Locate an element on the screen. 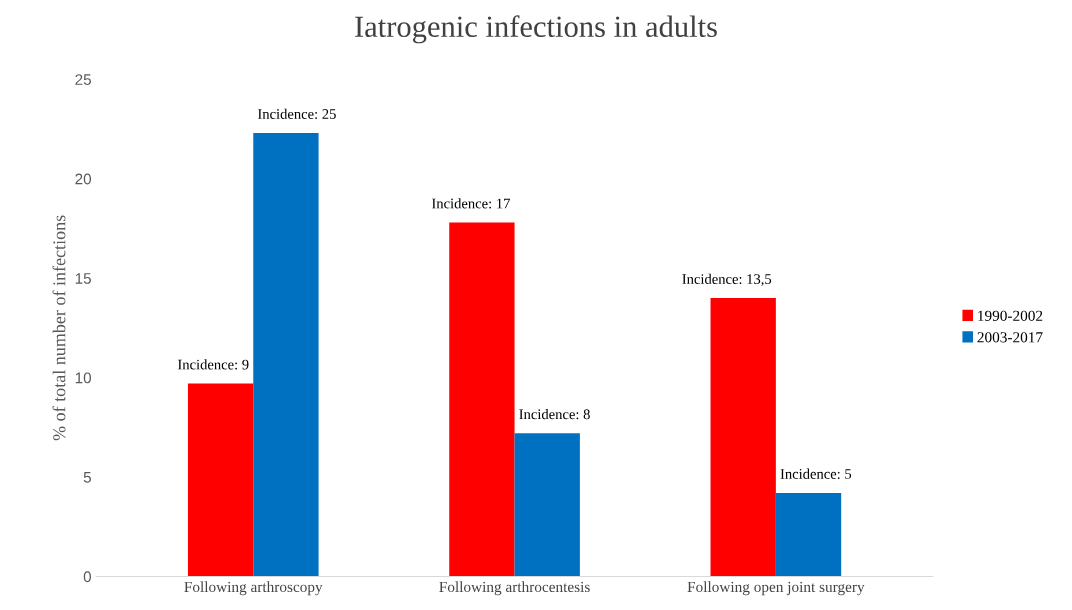 Image resolution: width=1072 pixels, height=610 pixels. y-tick-label: 20 is located at coordinates (83, 179).